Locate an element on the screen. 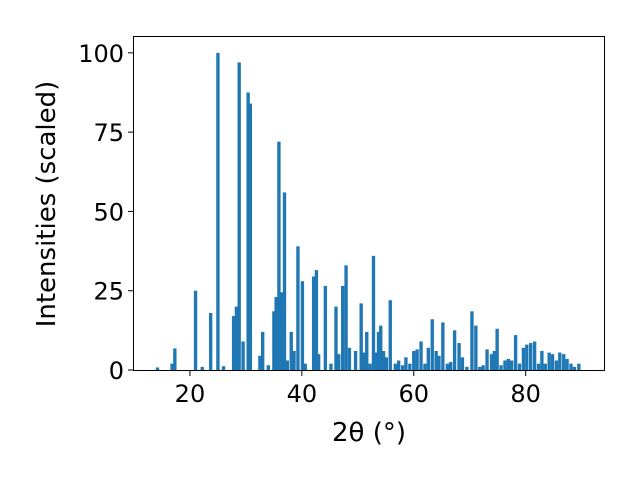 Image resolution: width=640 pixels, height=480 pixels. y-tick-label: 0 is located at coordinates (116, 371).